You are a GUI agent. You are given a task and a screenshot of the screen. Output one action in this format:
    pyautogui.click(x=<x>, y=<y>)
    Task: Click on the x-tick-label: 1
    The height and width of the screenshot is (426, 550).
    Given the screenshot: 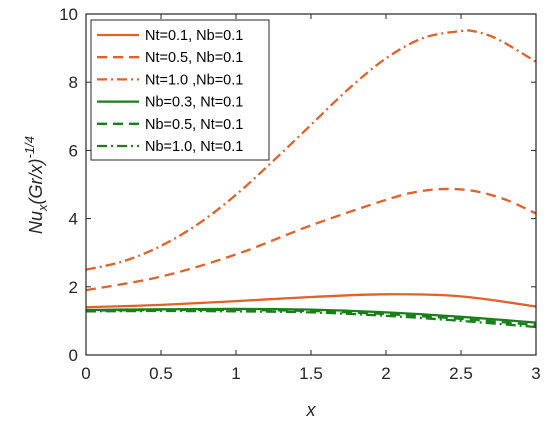 What is the action you would take?
    pyautogui.click(x=235, y=373)
    